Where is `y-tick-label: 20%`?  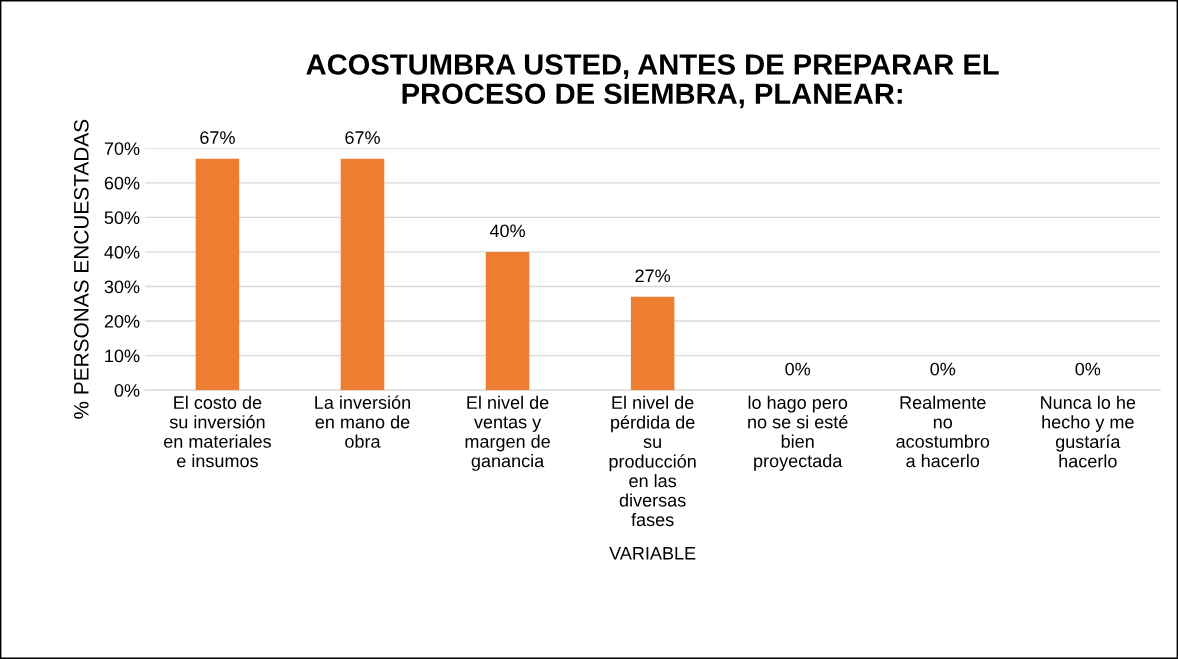
y-tick-label: 20% is located at coordinates (122, 321).